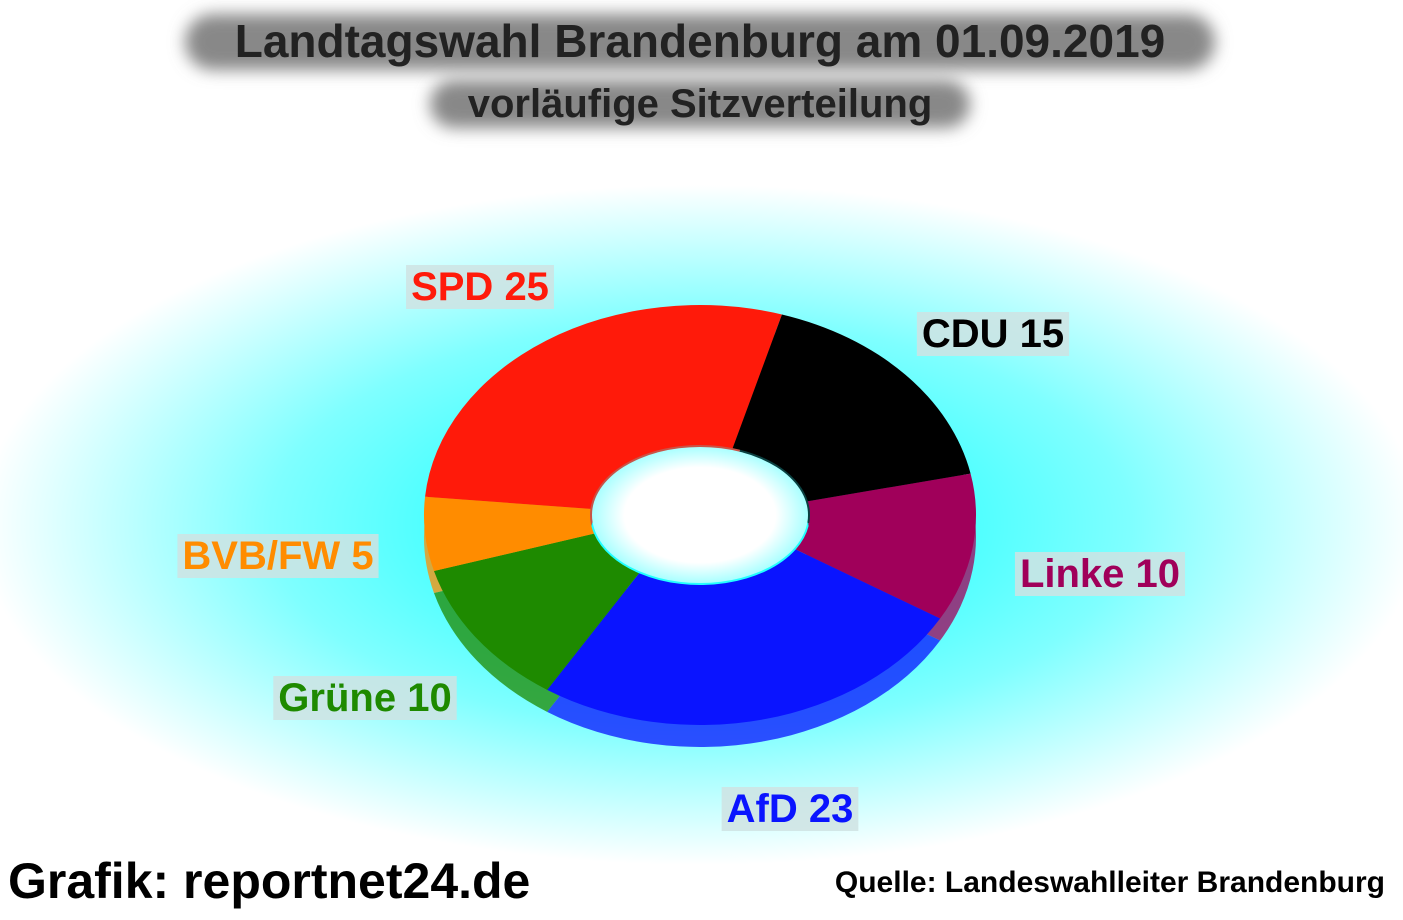 The height and width of the screenshot is (920, 1403). I want to click on data-label: Grüne 10, so click(364, 698).